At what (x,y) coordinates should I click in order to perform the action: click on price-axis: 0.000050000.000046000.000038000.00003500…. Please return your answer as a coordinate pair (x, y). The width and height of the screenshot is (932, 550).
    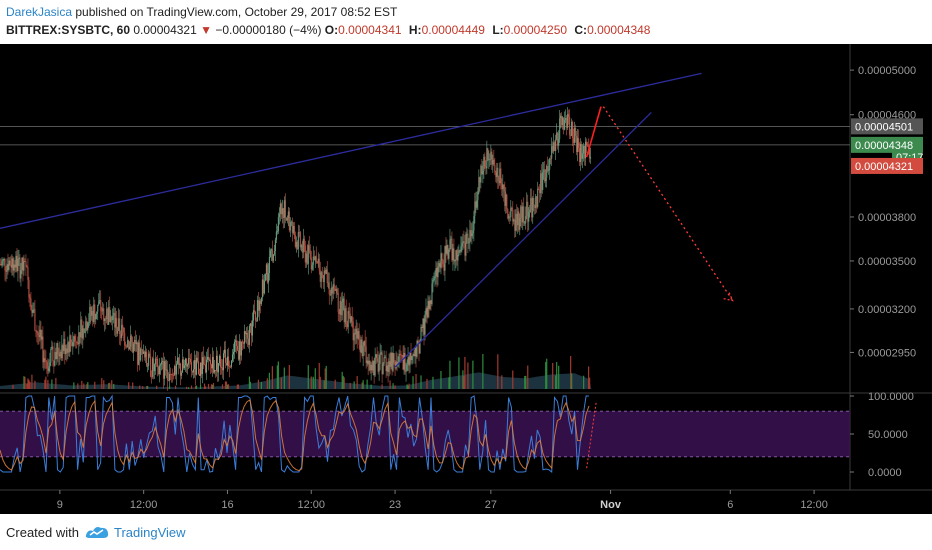
    Looking at the image, I should click on (887, 212).